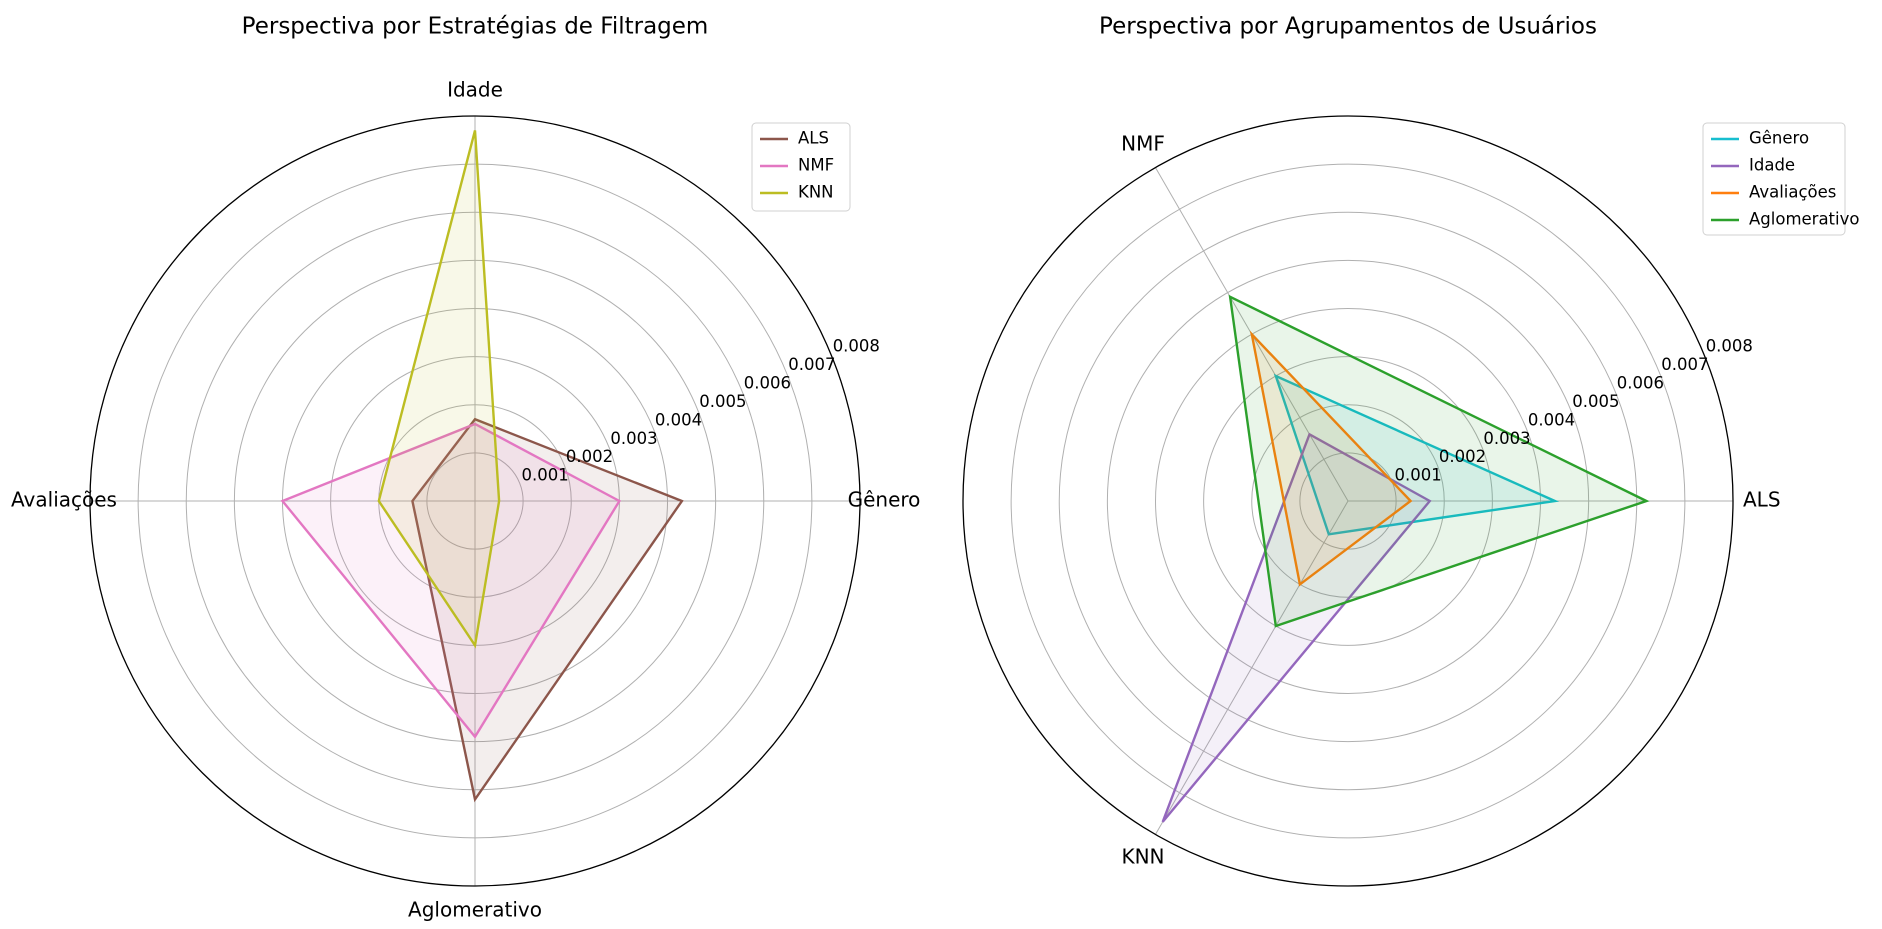  I want to click on series-fill-Gênero, so click(1415, 455).